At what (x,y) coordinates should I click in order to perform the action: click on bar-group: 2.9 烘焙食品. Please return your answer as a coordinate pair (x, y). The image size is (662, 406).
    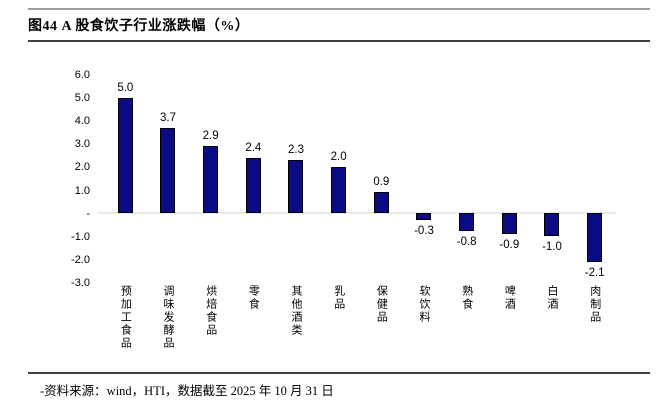
    Looking at the image, I should click on (210, 206).